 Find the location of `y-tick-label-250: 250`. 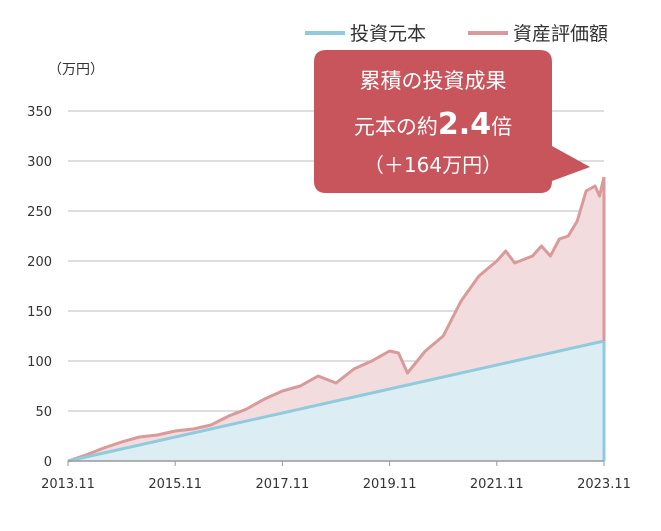

y-tick-label-250: 250 is located at coordinates (39, 212).